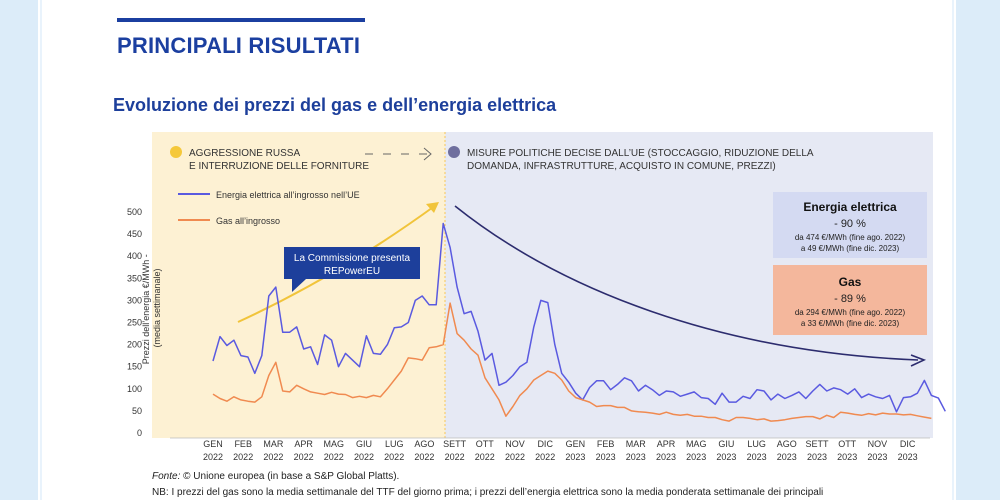 The height and width of the screenshot is (500, 1000). What do you see at coordinates (288, 195) in the screenshot?
I see `legend-electricity-label: Energia elettrica all’ingrosso nell’UE` at bounding box center [288, 195].